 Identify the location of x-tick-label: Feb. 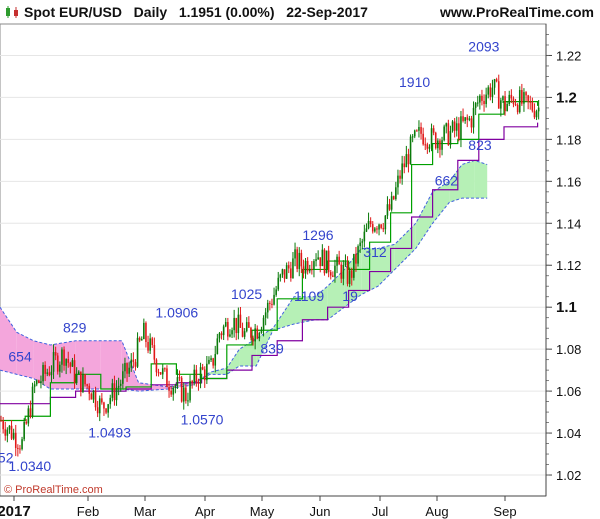
(88, 511).